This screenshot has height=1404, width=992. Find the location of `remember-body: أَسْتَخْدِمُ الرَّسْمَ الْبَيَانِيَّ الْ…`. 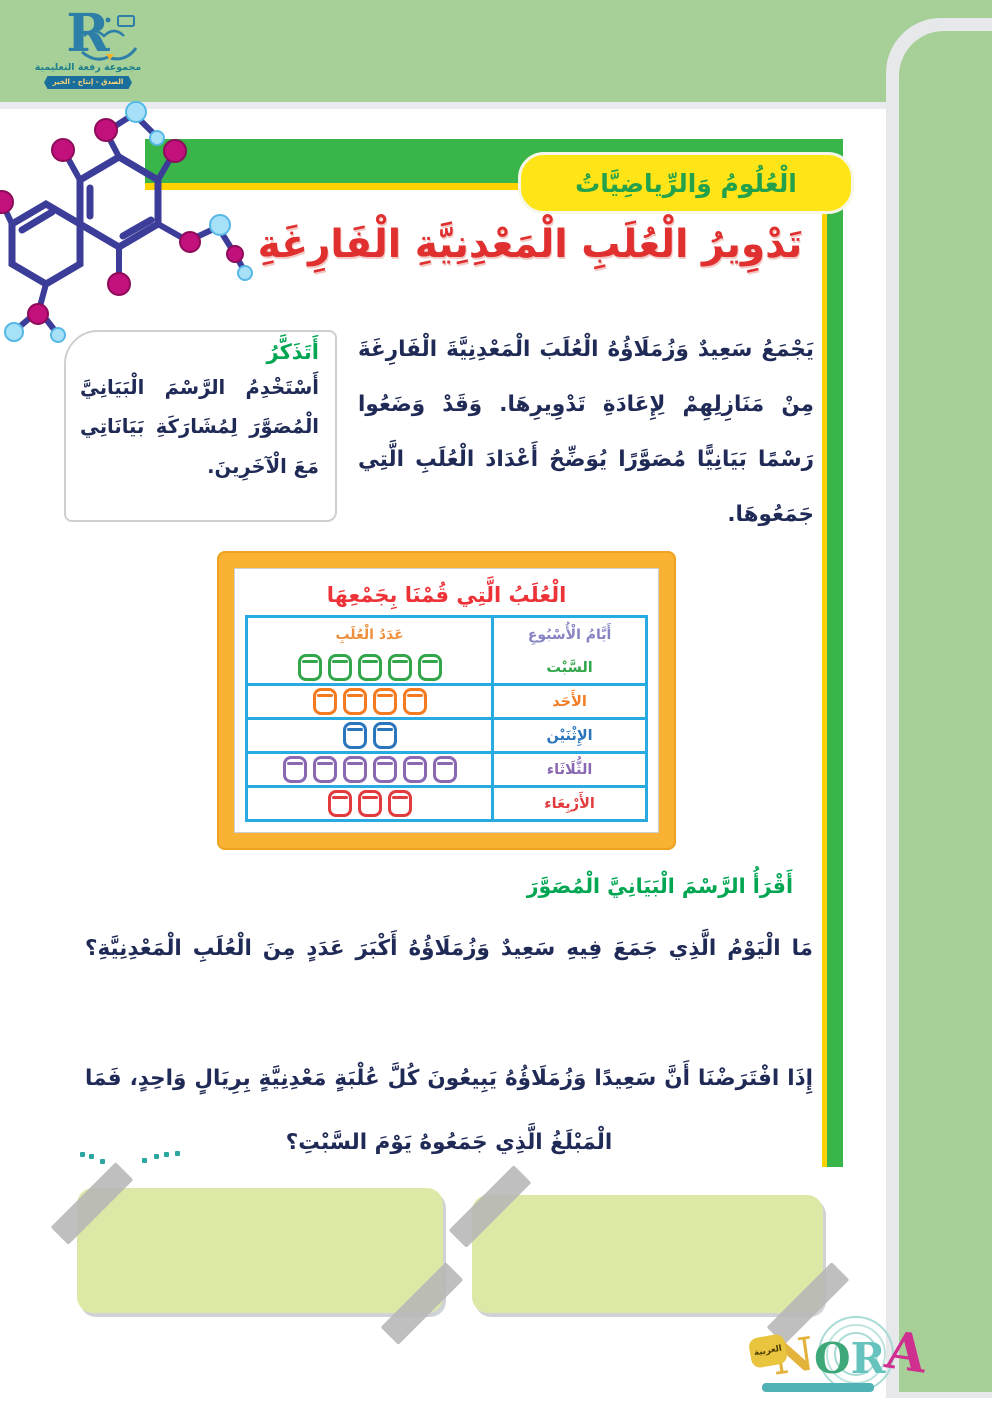

remember-body: أَسْتَخْدِمُ الرَّسْمَ الْبَيَانِيَّ الْ… is located at coordinates (199, 427).